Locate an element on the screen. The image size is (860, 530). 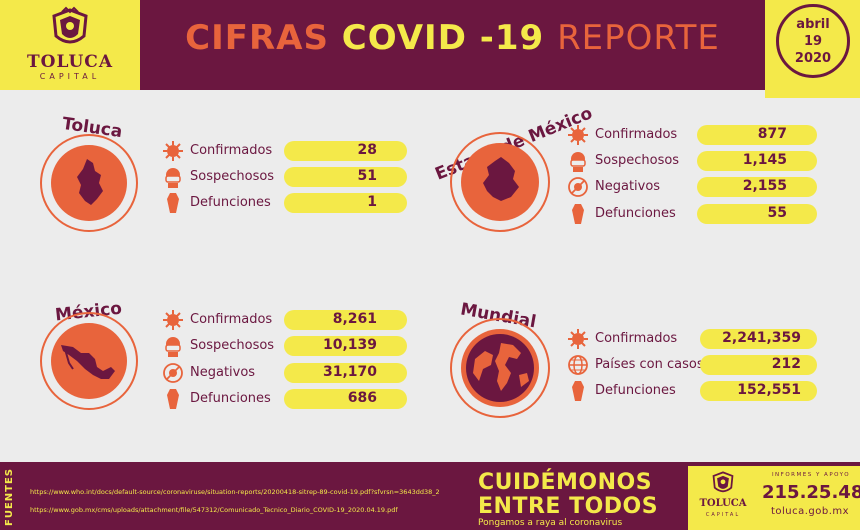
footer-logo-name: TOLUCA is located at coordinates (723, 503).